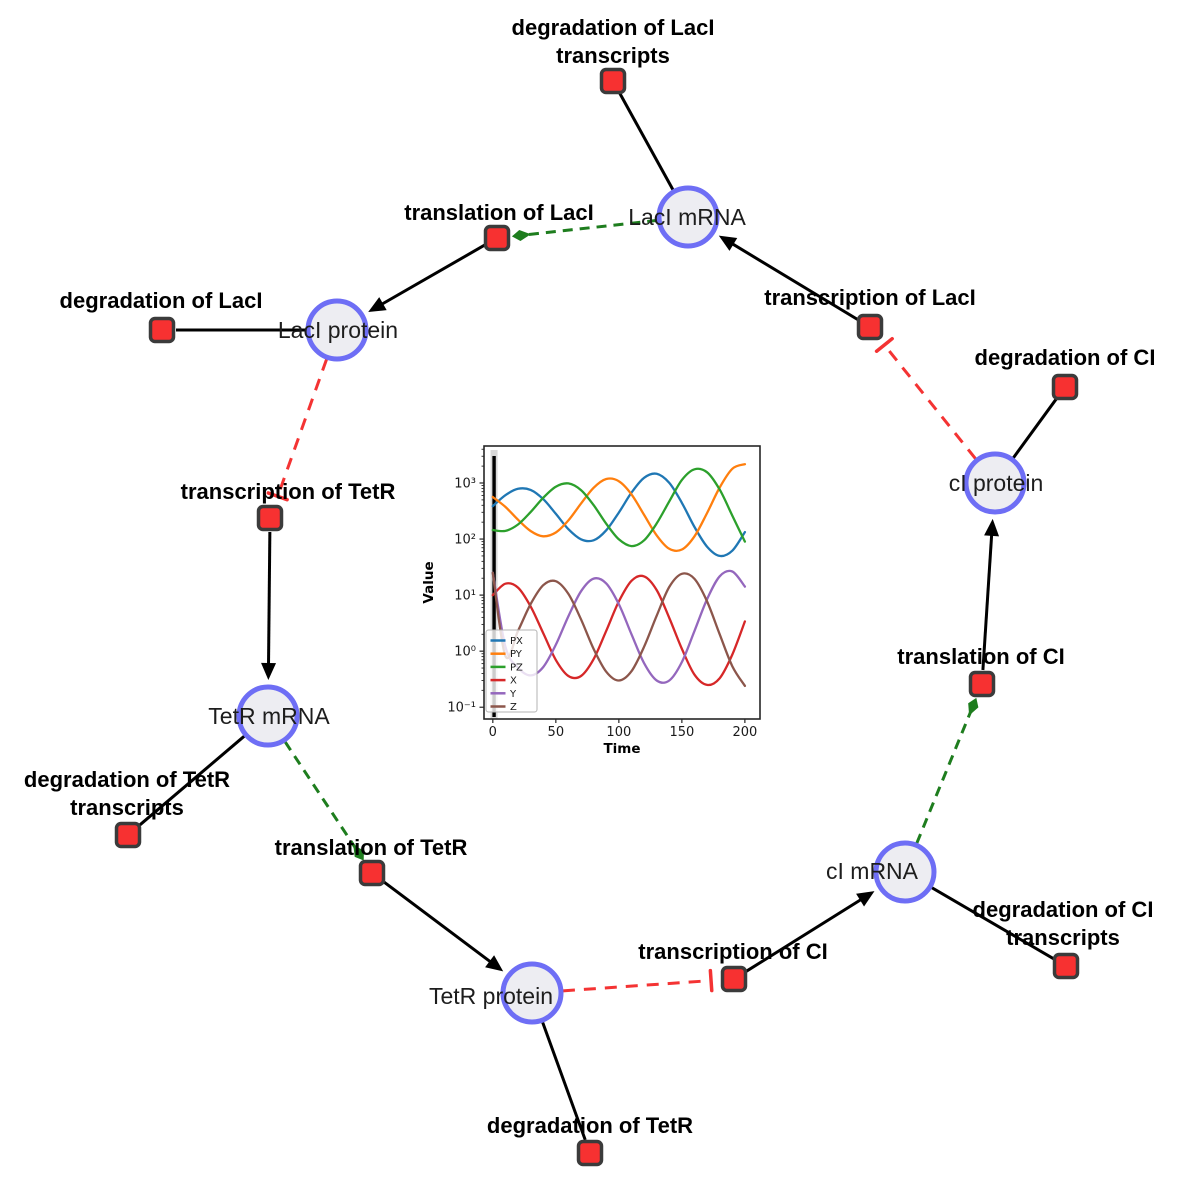 Image resolution: width=1189 pixels, height=1200 pixels. What do you see at coordinates (162, 330) in the screenshot?
I see `reaction-node-deg_laci` at bounding box center [162, 330].